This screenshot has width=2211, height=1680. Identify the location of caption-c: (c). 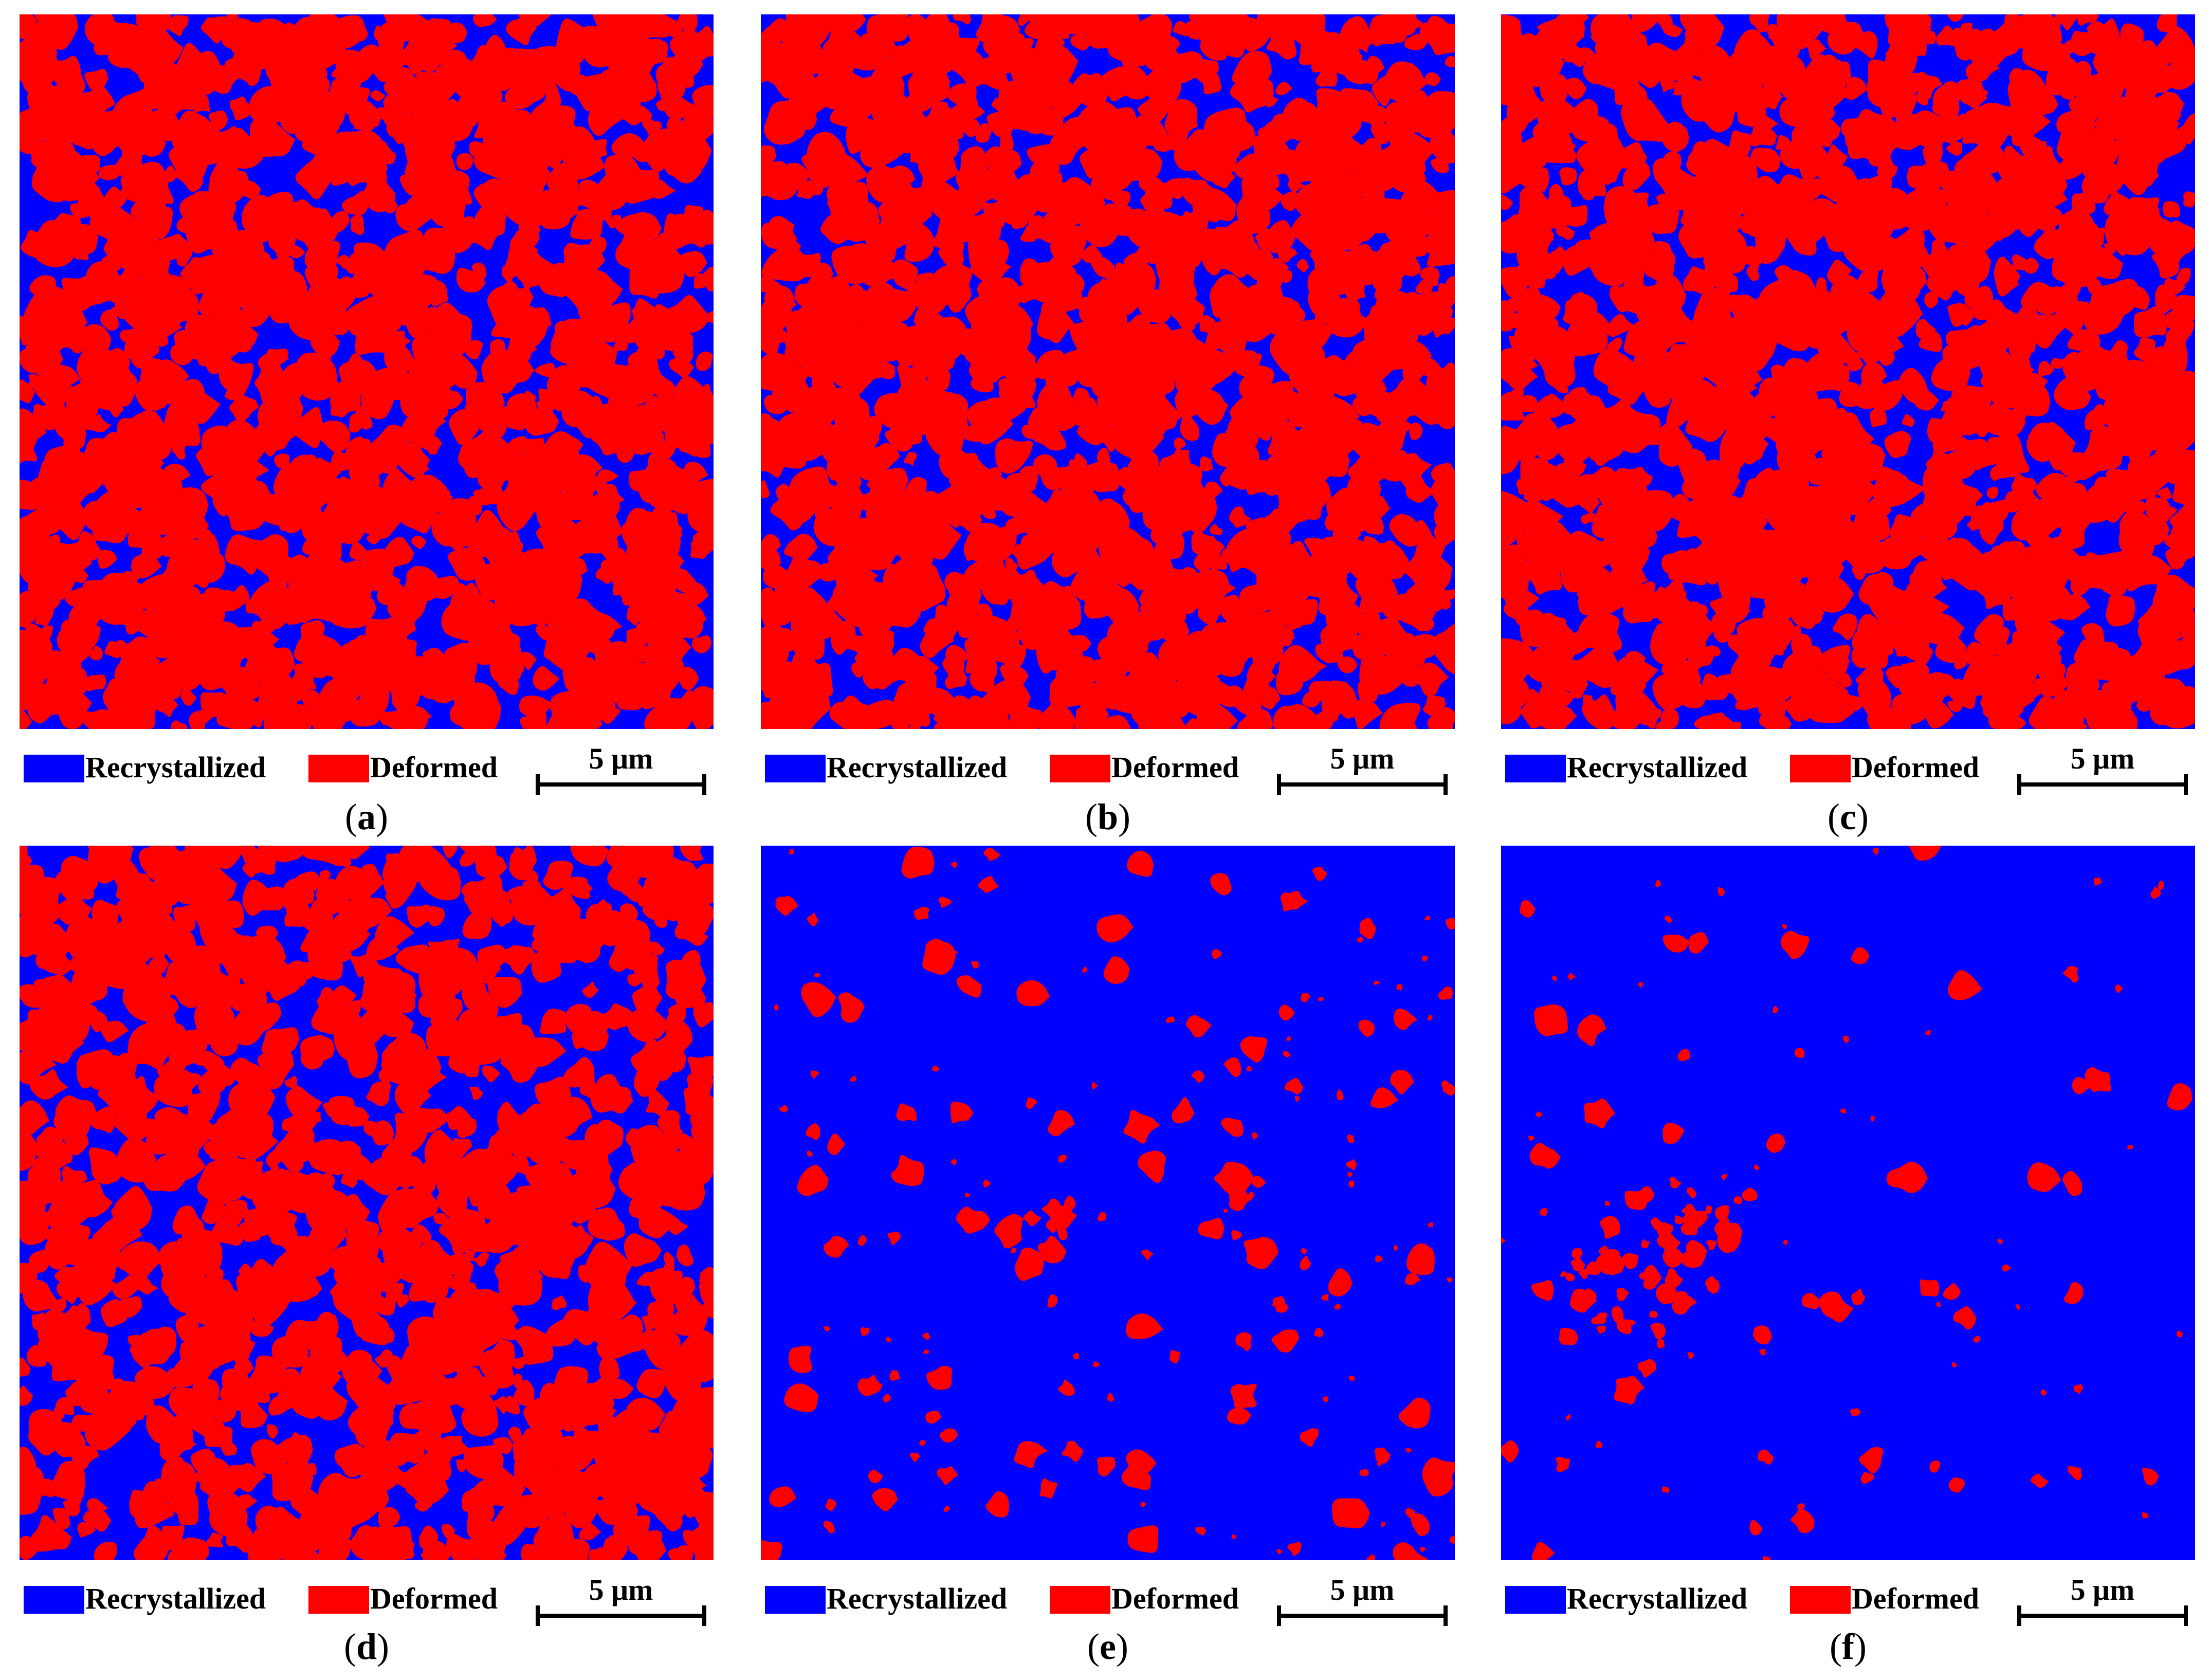
(1848, 817).